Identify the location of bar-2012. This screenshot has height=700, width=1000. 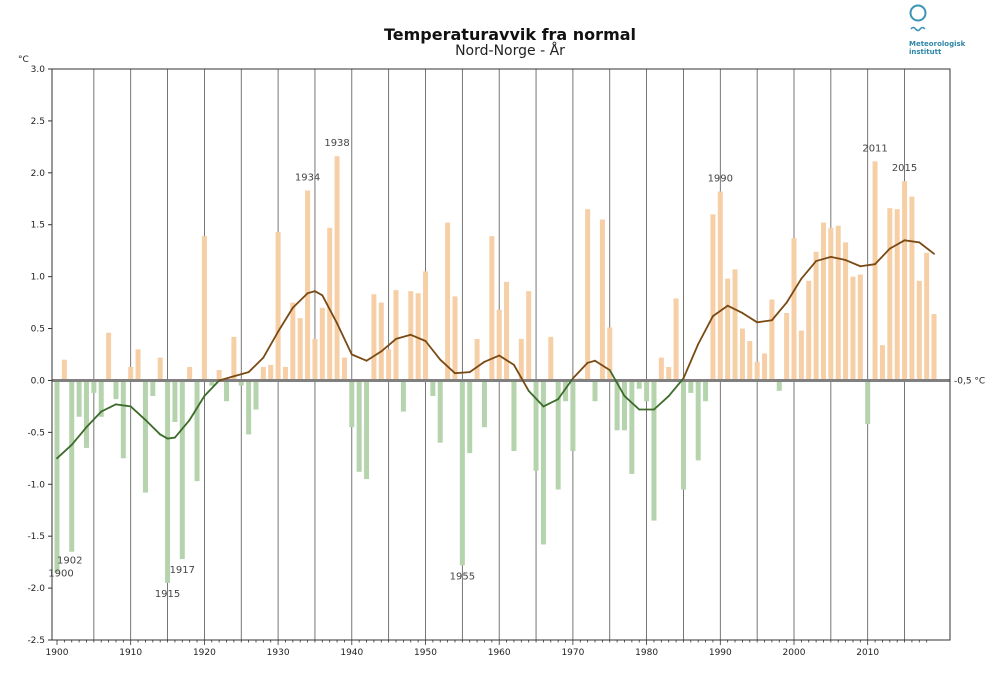
(882, 363).